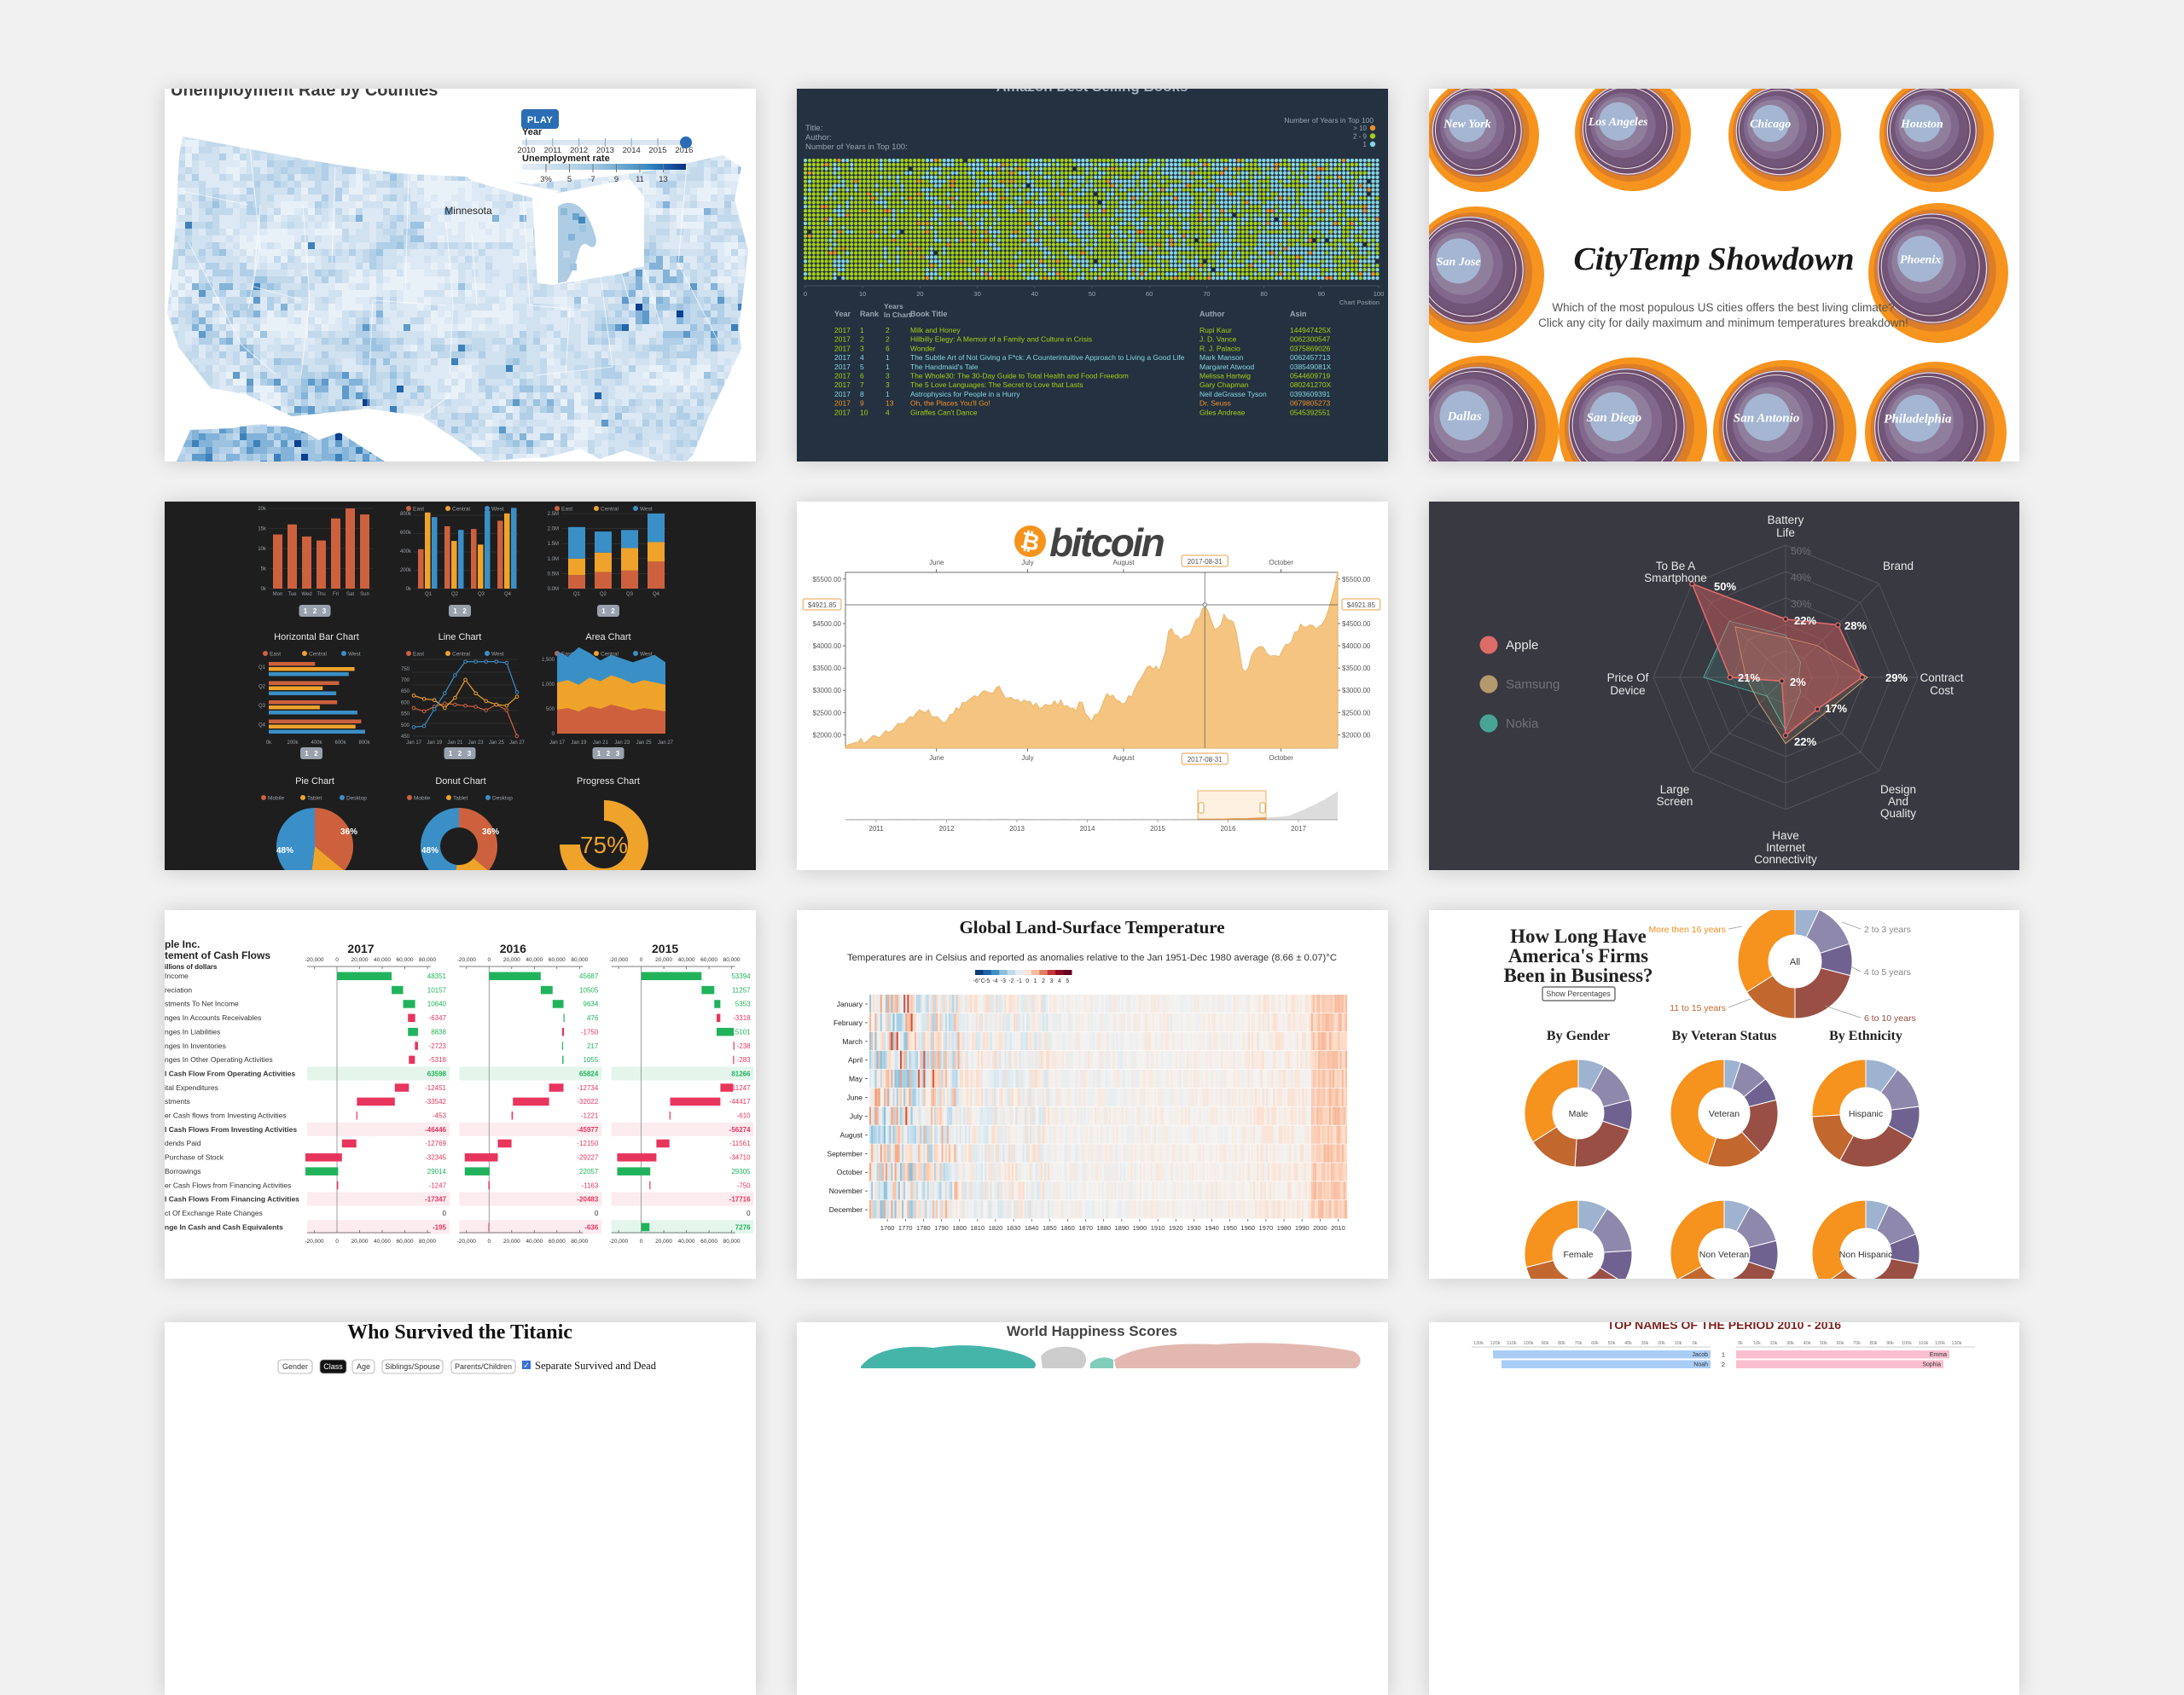 The width and height of the screenshot is (2184, 1695). Describe the element at coordinates (1361, 137) in the screenshot. I see `svg-text: 2 - 9` at that location.